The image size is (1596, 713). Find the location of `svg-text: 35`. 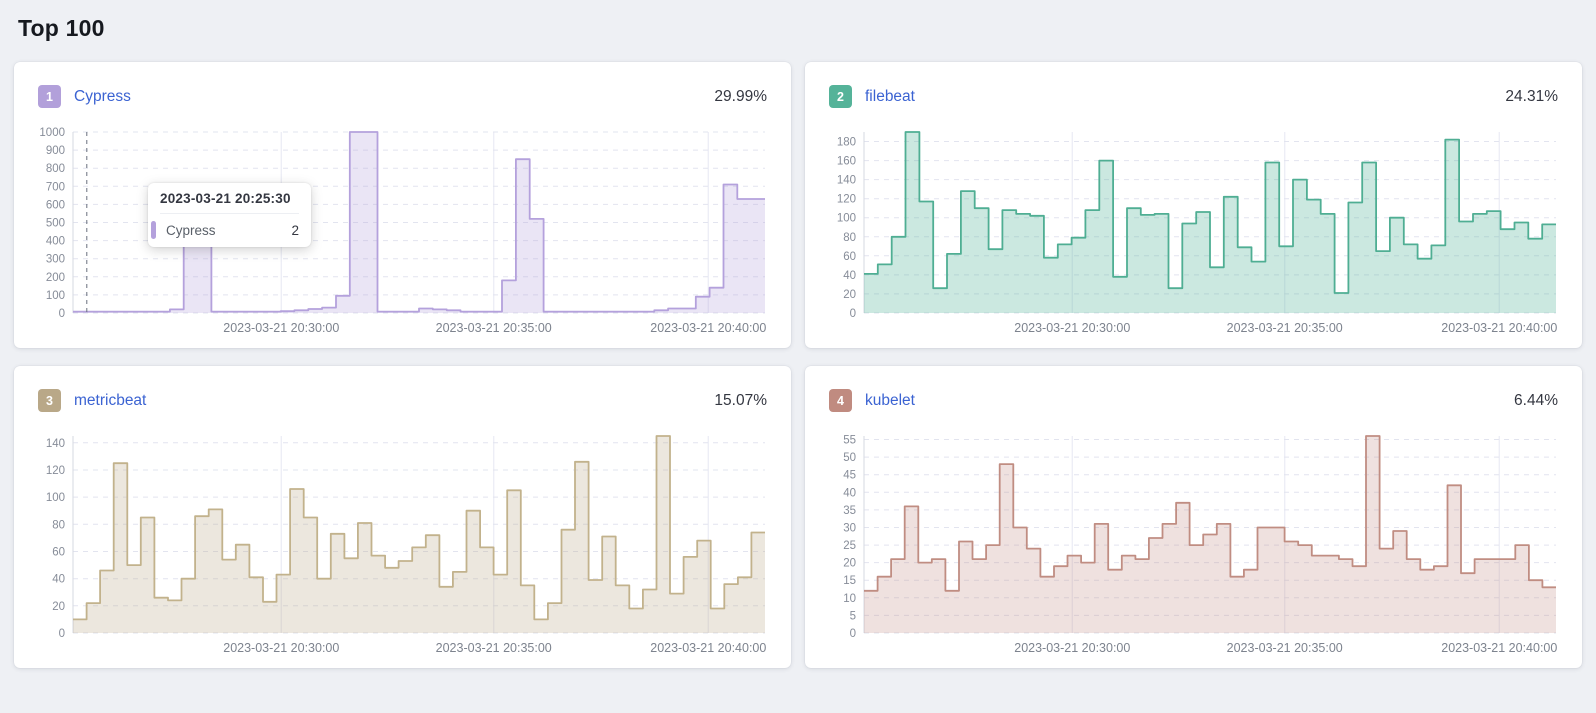

svg-text: 35 is located at coordinates (849, 511).